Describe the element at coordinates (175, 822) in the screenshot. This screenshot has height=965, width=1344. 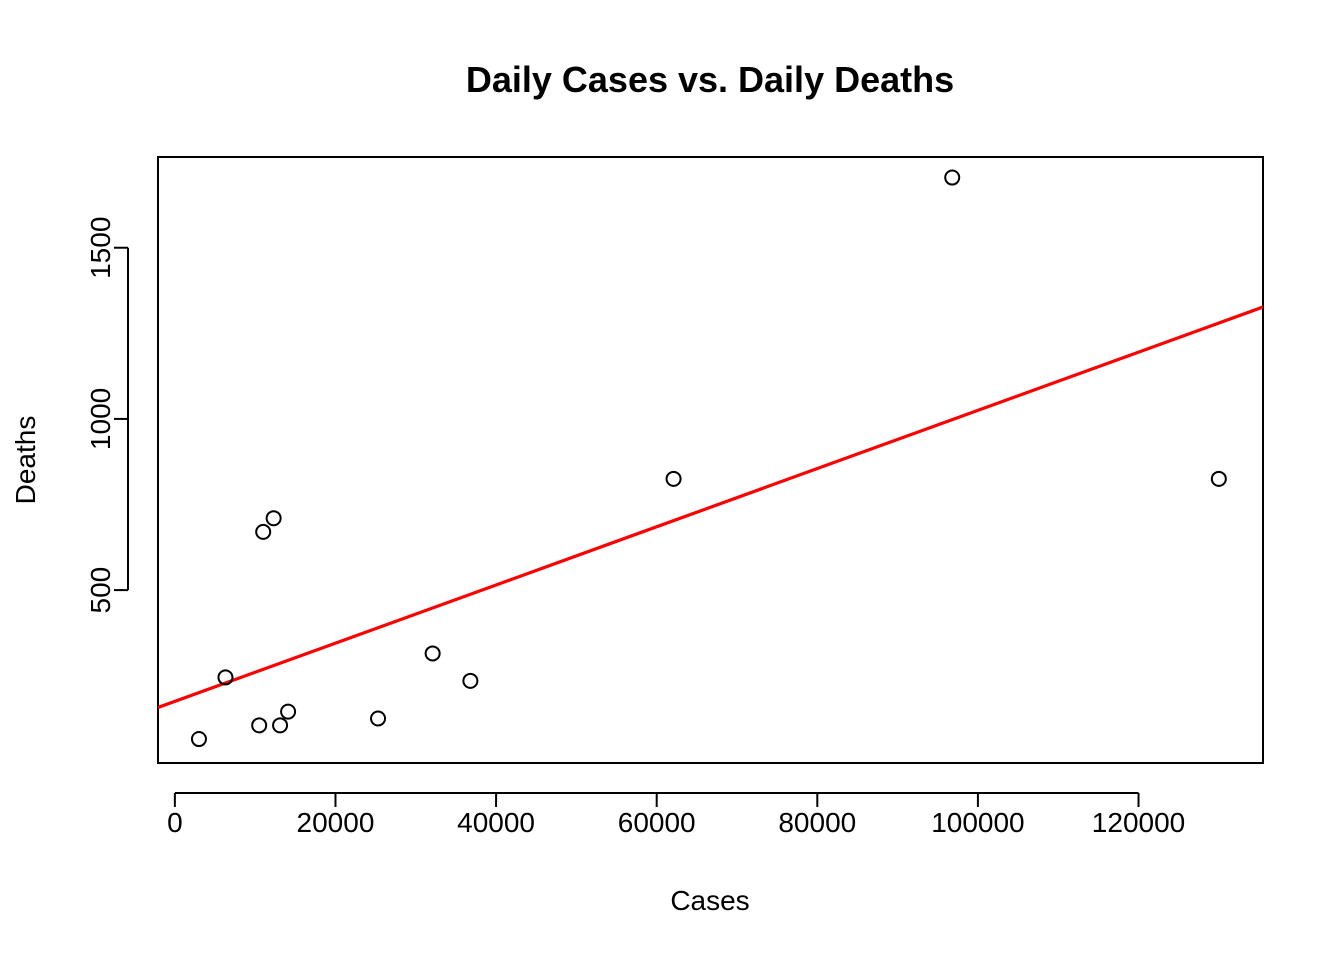
I see `x-tick-label: 0` at that location.